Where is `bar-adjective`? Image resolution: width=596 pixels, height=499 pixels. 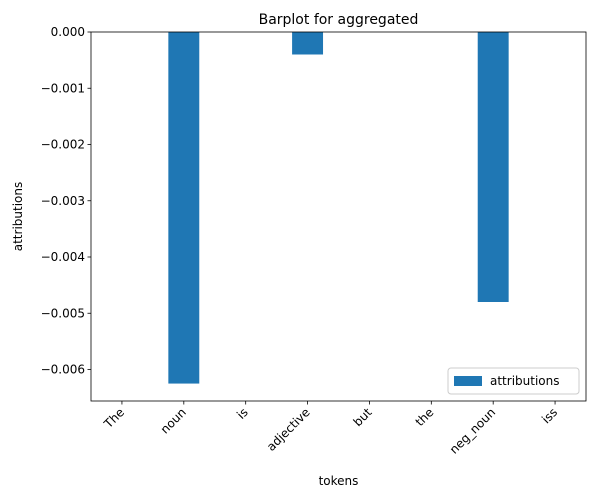 bar-adjective is located at coordinates (308, 43).